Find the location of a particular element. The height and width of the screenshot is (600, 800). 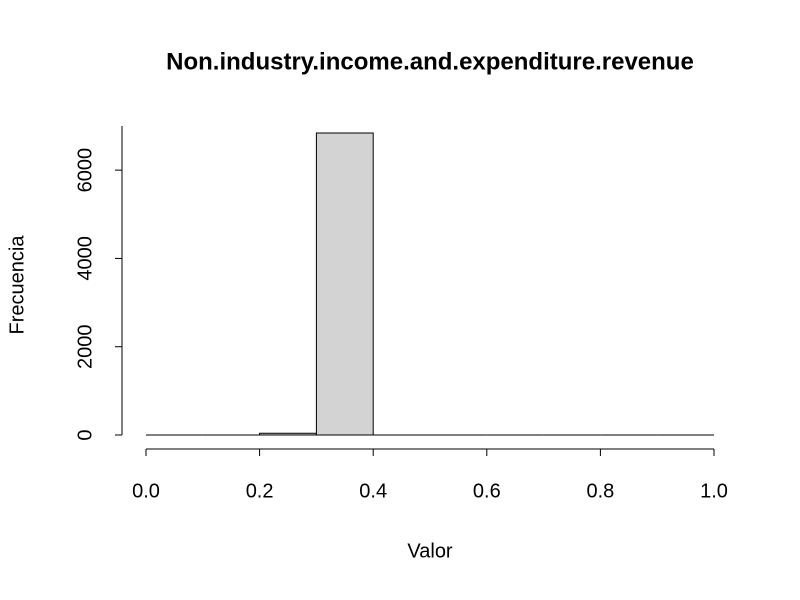

x-tick-label: 0.6 is located at coordinates (487, 491).